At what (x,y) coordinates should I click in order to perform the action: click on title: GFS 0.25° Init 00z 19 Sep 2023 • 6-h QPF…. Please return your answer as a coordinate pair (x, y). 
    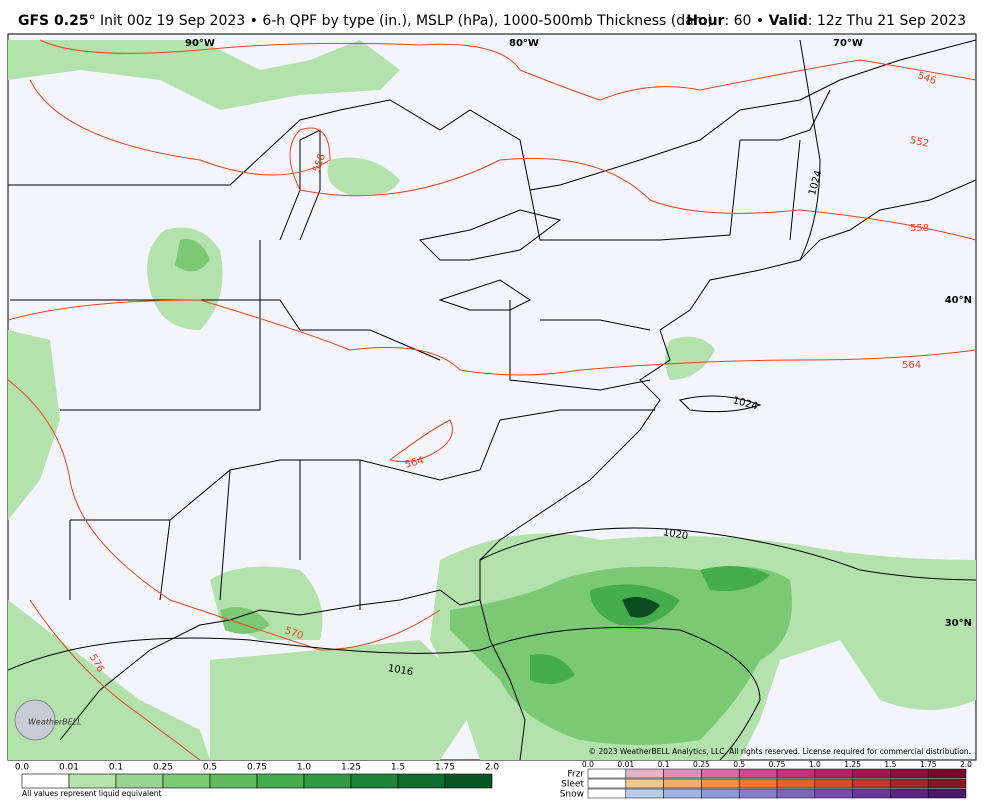
    Looking at the image, I should click on (365, 21).